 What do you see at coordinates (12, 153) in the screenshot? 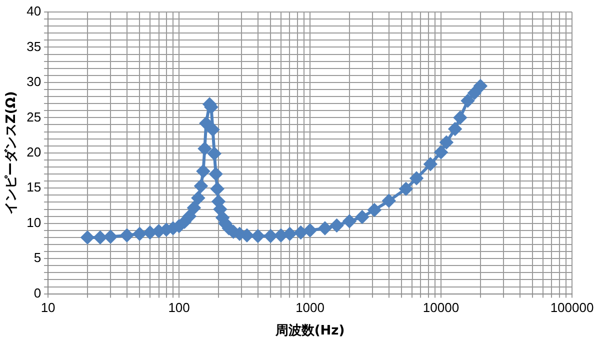
I see `y-axis-title: インピーダンスZ(Ω)` at bounding box center [12, 153].